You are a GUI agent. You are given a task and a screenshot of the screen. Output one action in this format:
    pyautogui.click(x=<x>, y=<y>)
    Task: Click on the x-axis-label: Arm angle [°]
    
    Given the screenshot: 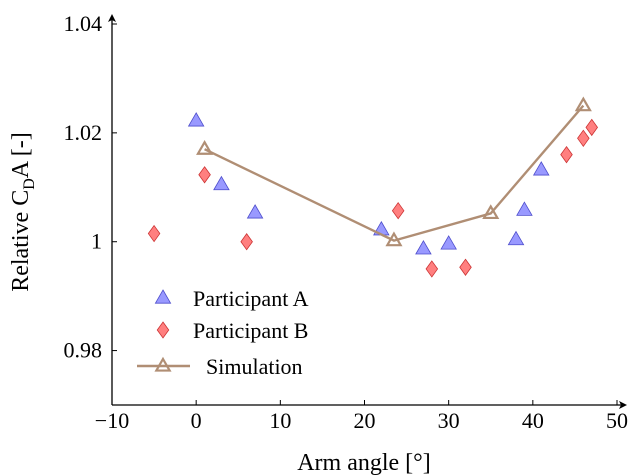 What is the action you would take?
    pyautogui.click(x=364, y=463)
    